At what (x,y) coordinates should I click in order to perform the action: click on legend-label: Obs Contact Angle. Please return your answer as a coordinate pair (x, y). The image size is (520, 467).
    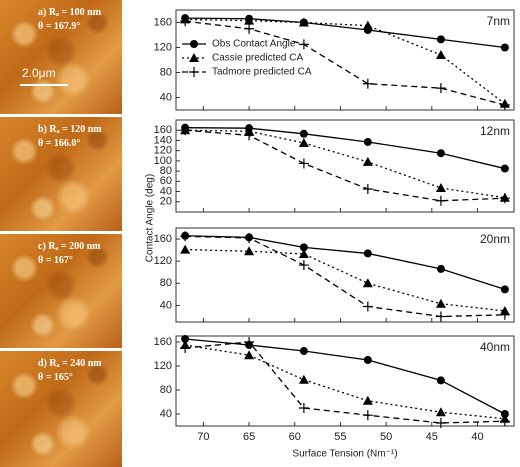
    Looking at the image, I should click on (254, 44).